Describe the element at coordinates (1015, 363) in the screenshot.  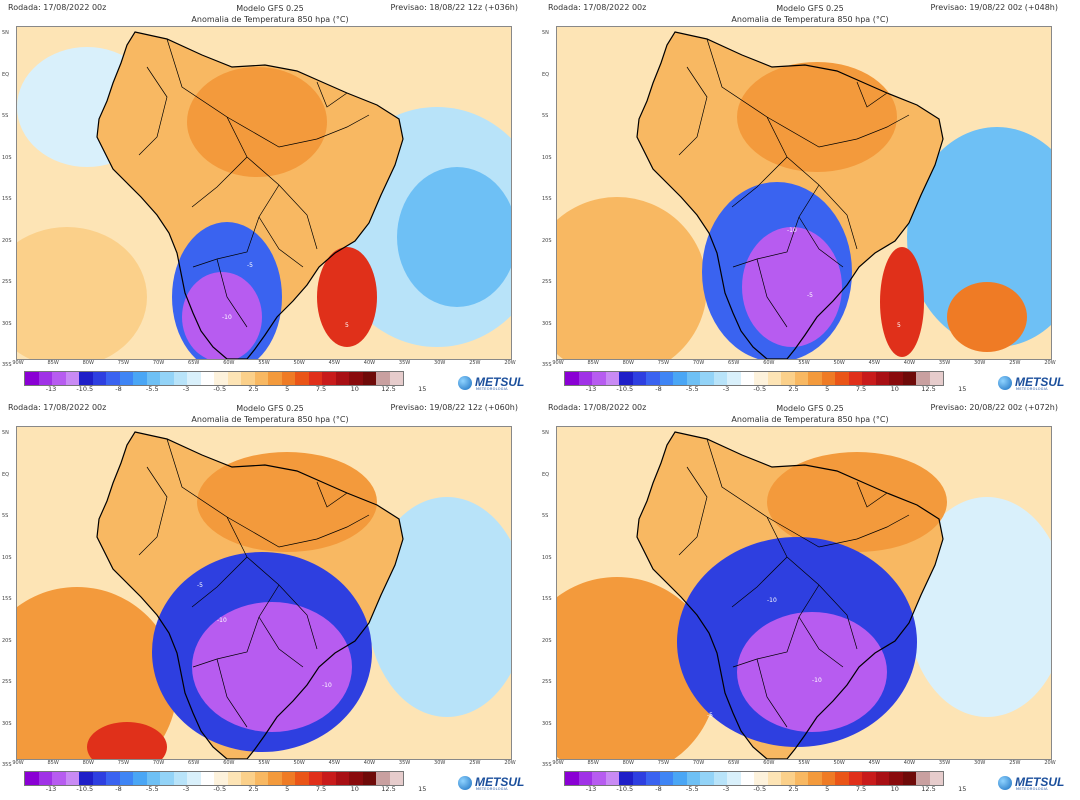
I see `longitude-label: 25W` at that location.